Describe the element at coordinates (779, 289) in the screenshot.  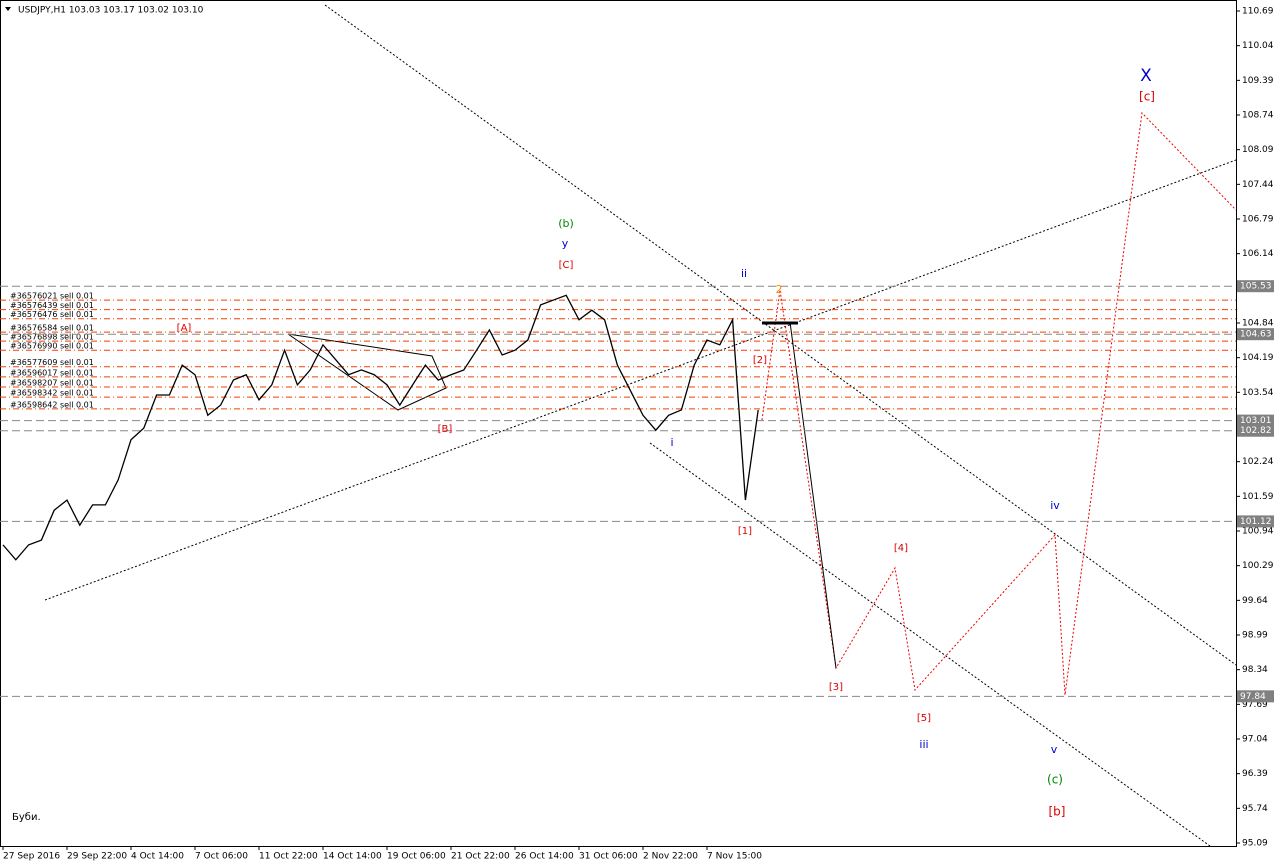
I see `wave-label: 2` at that location.